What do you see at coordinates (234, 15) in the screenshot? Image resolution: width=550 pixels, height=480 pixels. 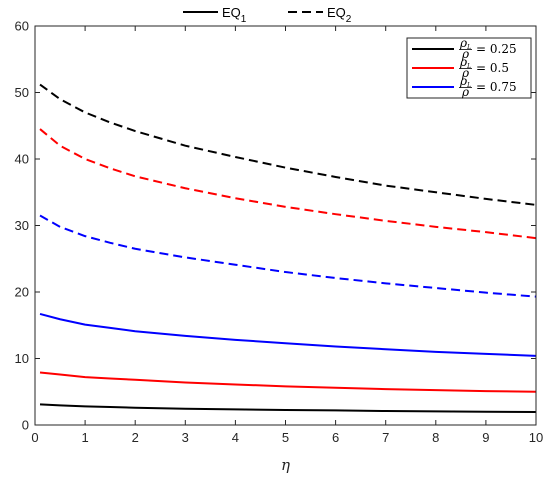 I see `legend-label: EQ1` at bounding box center [234, 15].